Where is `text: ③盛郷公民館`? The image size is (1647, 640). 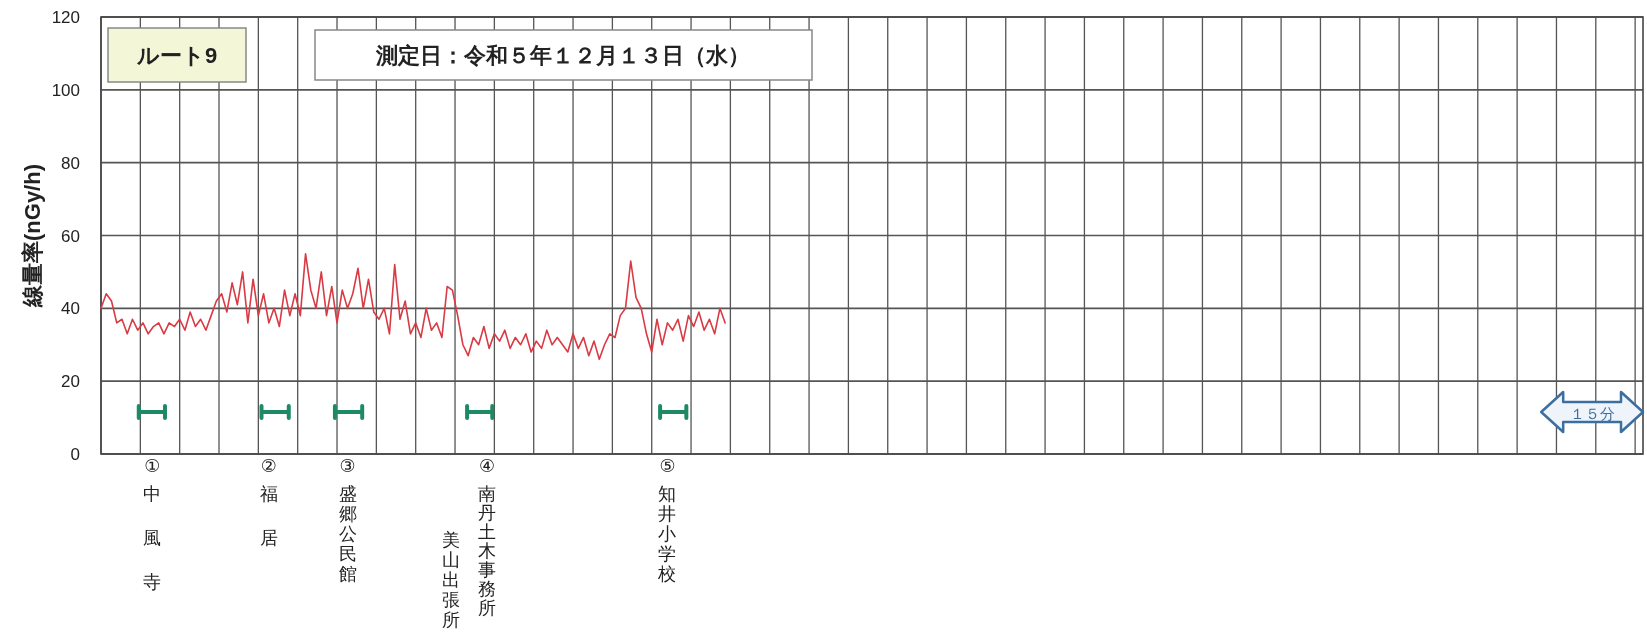
text: ③盛郷公民館 is located at coordinates (347, 520).